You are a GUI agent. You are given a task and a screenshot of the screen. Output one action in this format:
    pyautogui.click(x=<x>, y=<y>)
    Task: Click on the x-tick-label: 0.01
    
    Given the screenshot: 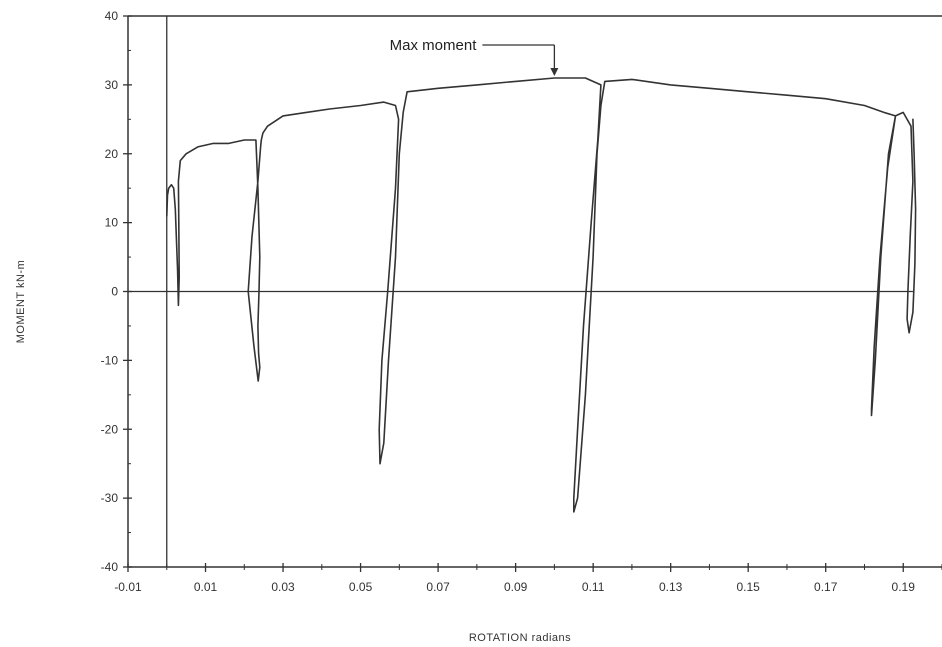 What is the action you would take?
    pyautogui.click(x=206, y=587)
    